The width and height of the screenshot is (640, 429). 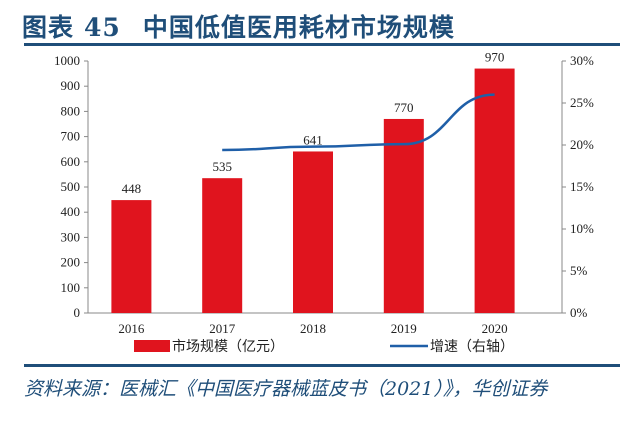 I want to click on left-tick-label: 300, so click(x=71, y=236).